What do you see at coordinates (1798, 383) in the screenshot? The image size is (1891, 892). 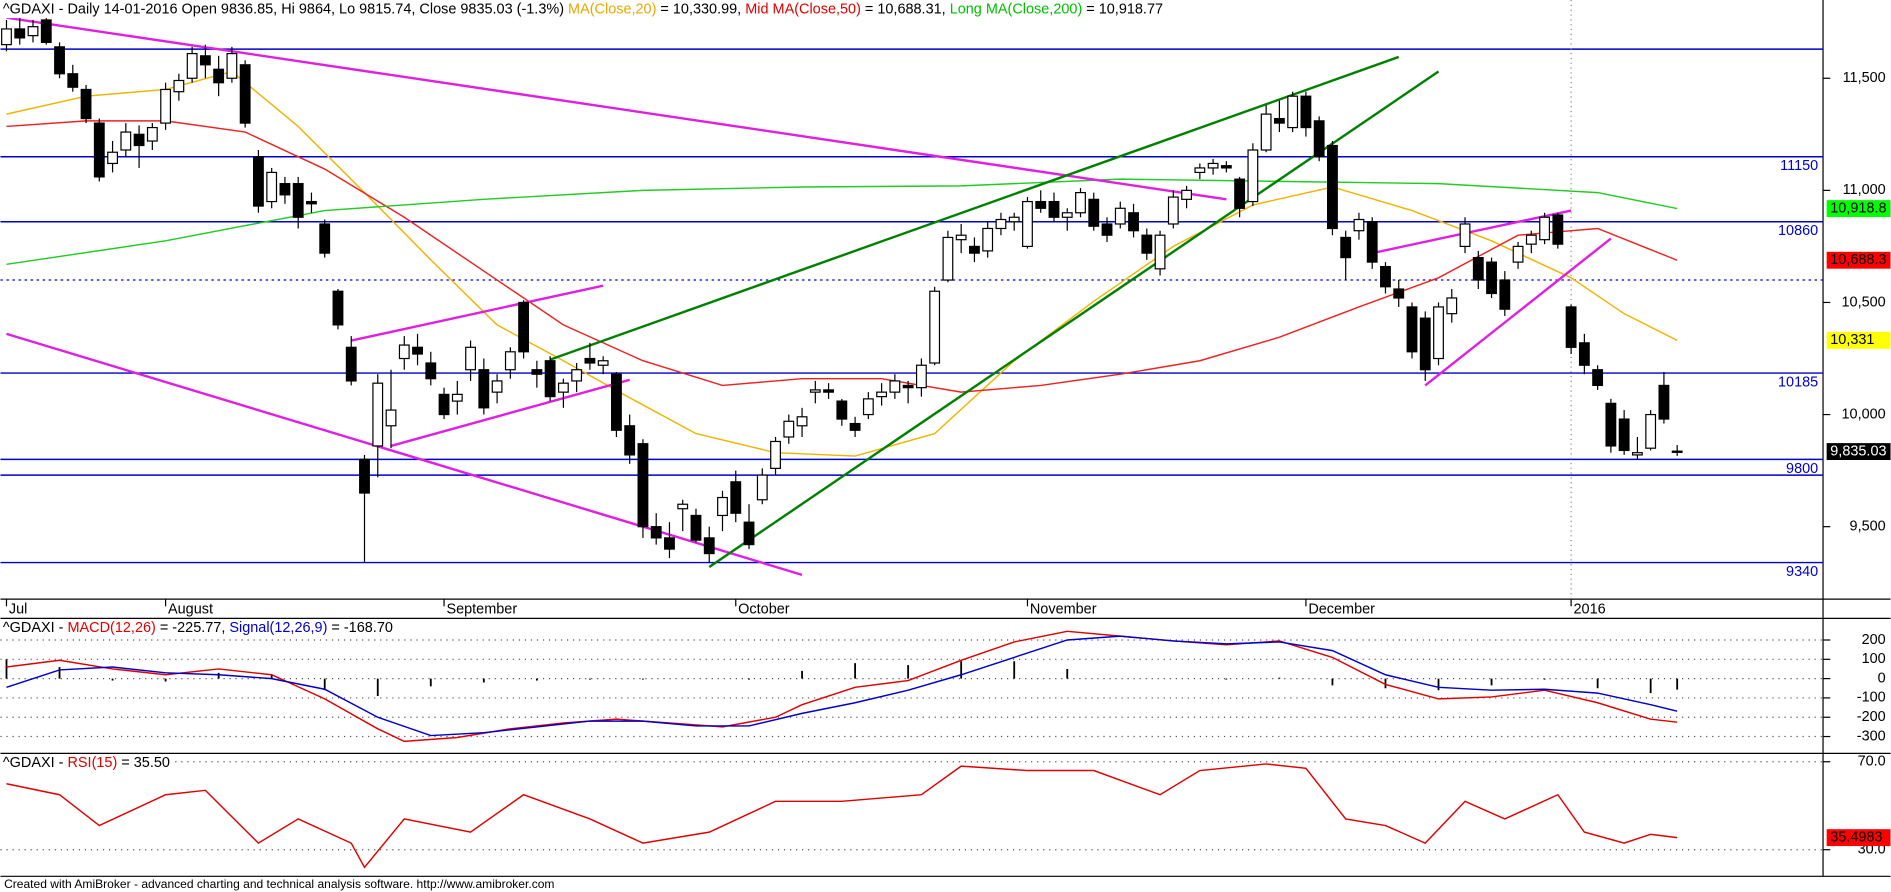 I see `level-label: 10185` at bounding box center [1798, 383].